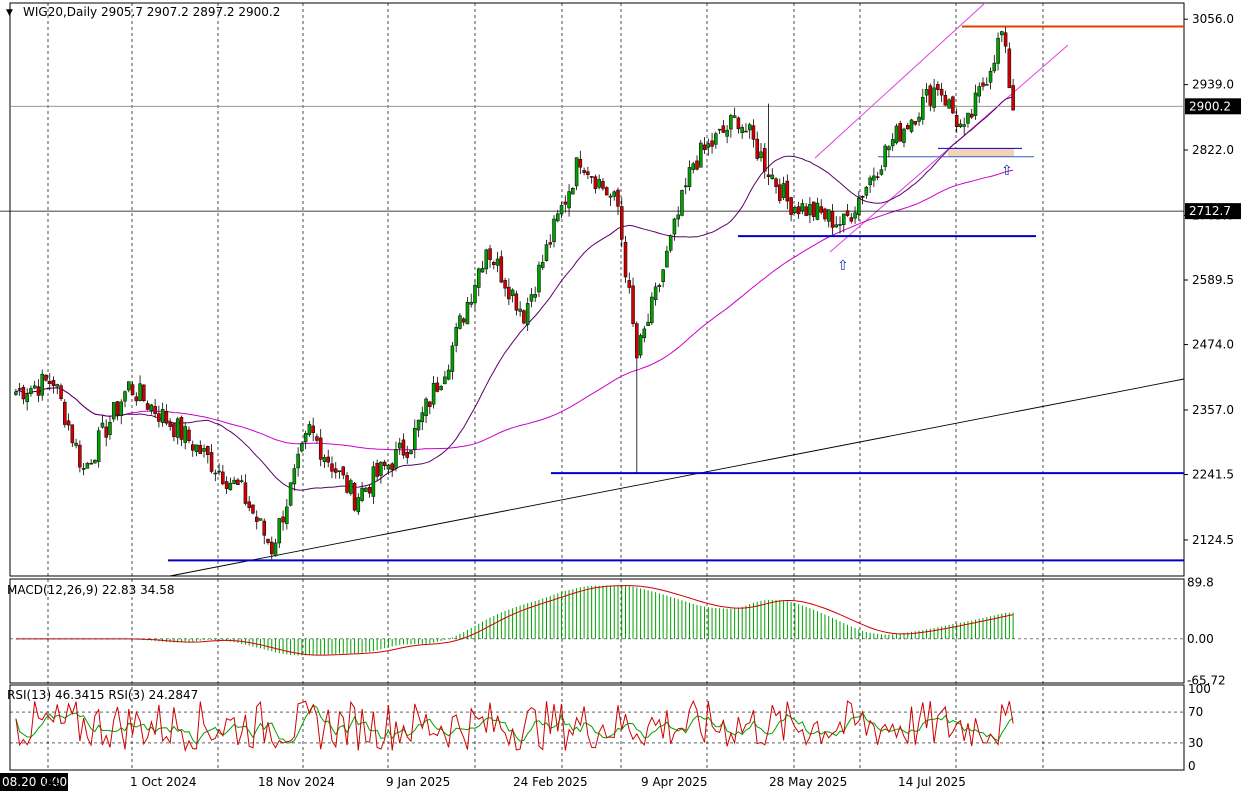 The height and width of the screenshot is (795, 1248). Describe the element at coordinates (1213, 19) in the screenshot. I see `price-y-tick-label: 3056.0` at that location.